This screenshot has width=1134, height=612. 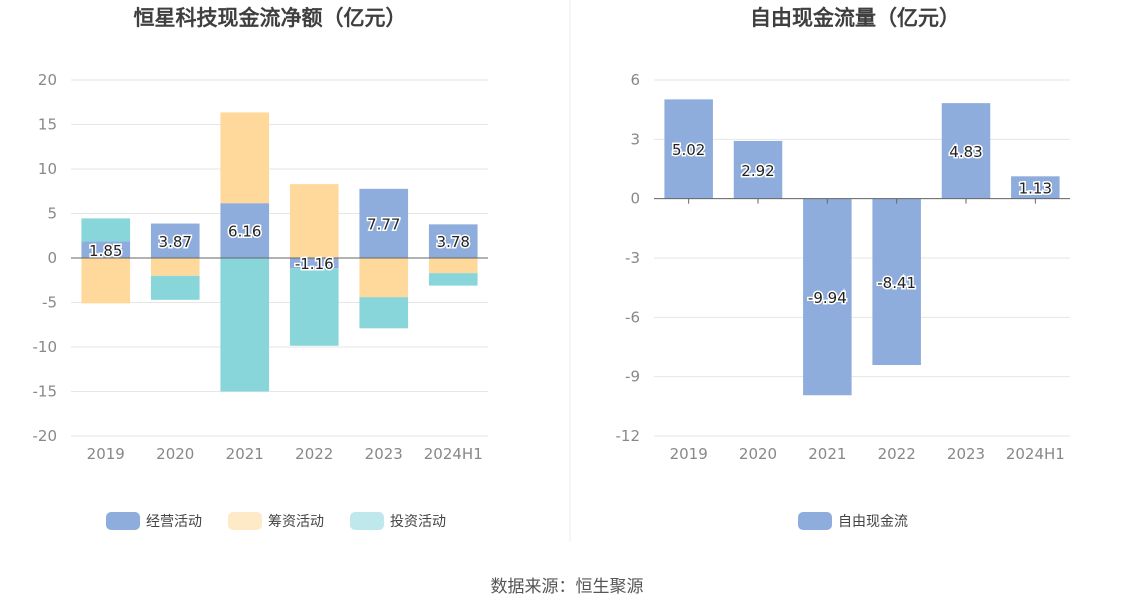 I want to click on left-bar-筹资活动-2019, so click(x=106, y=281).